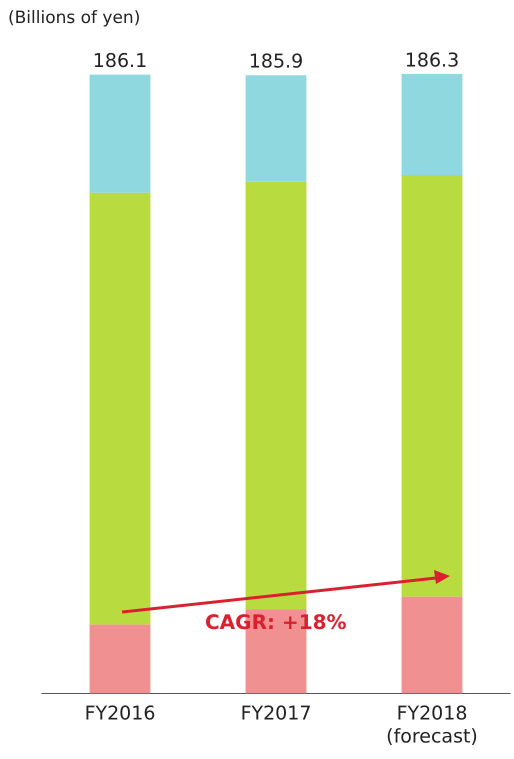  What do you see at coordinates (276, 622) in the screenshot?
I see `annotation: CAGR: +18%` at bounding box center [276, 622].